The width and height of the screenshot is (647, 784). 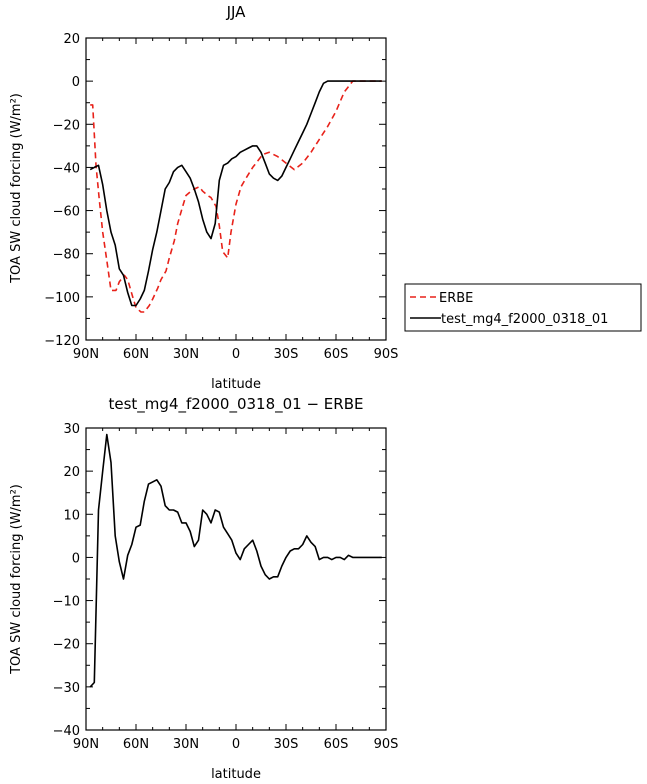 I want to click on bottom-title: test_mg4_f2000_0318_01 − ERBE, so click(x=236, y=404).